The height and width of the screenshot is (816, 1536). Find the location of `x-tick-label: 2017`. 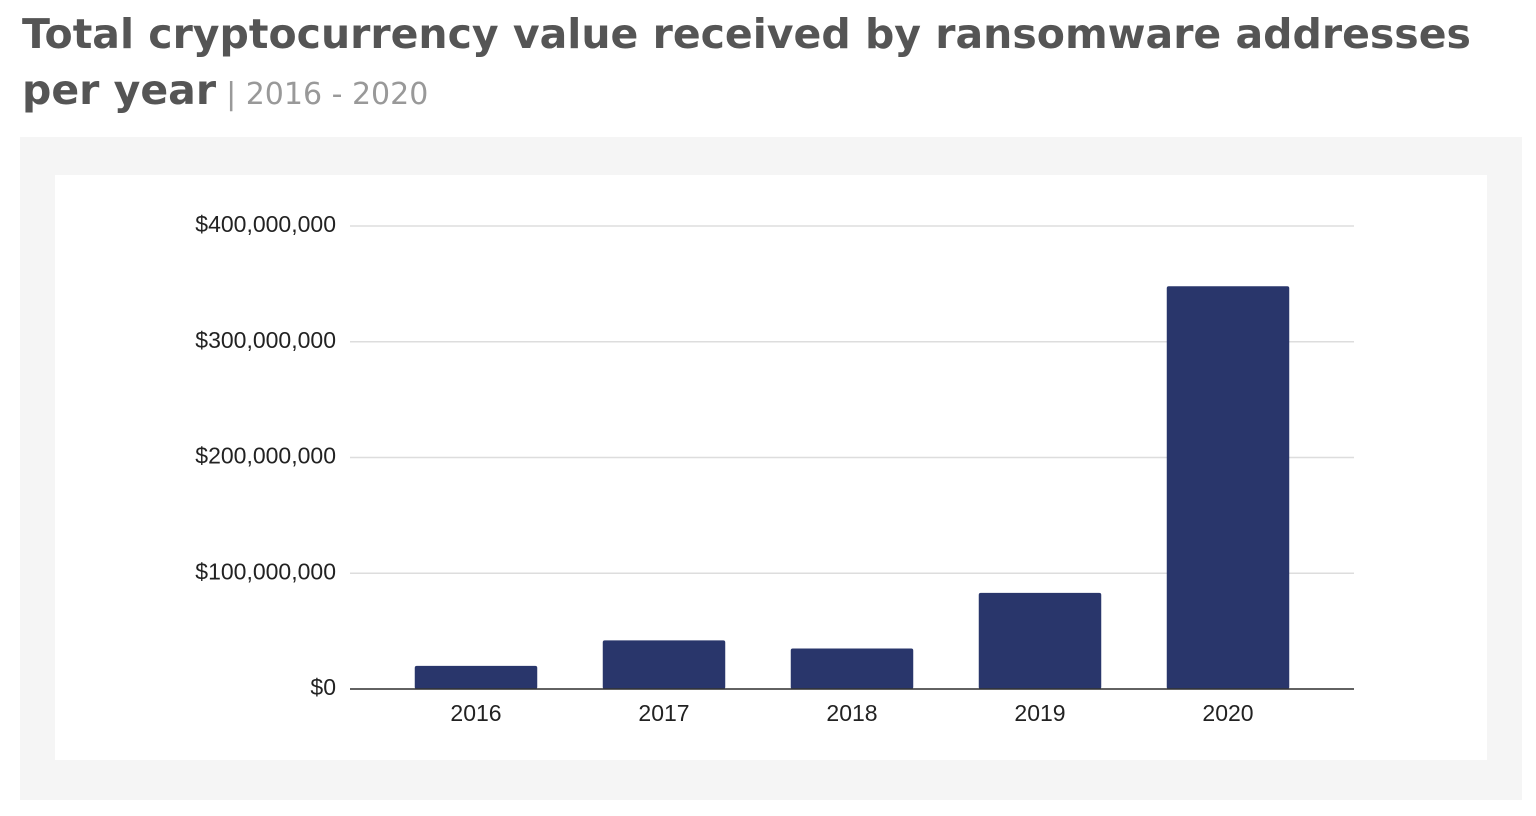

x-tick-label: 2017 is located at coordinates (663, 713).